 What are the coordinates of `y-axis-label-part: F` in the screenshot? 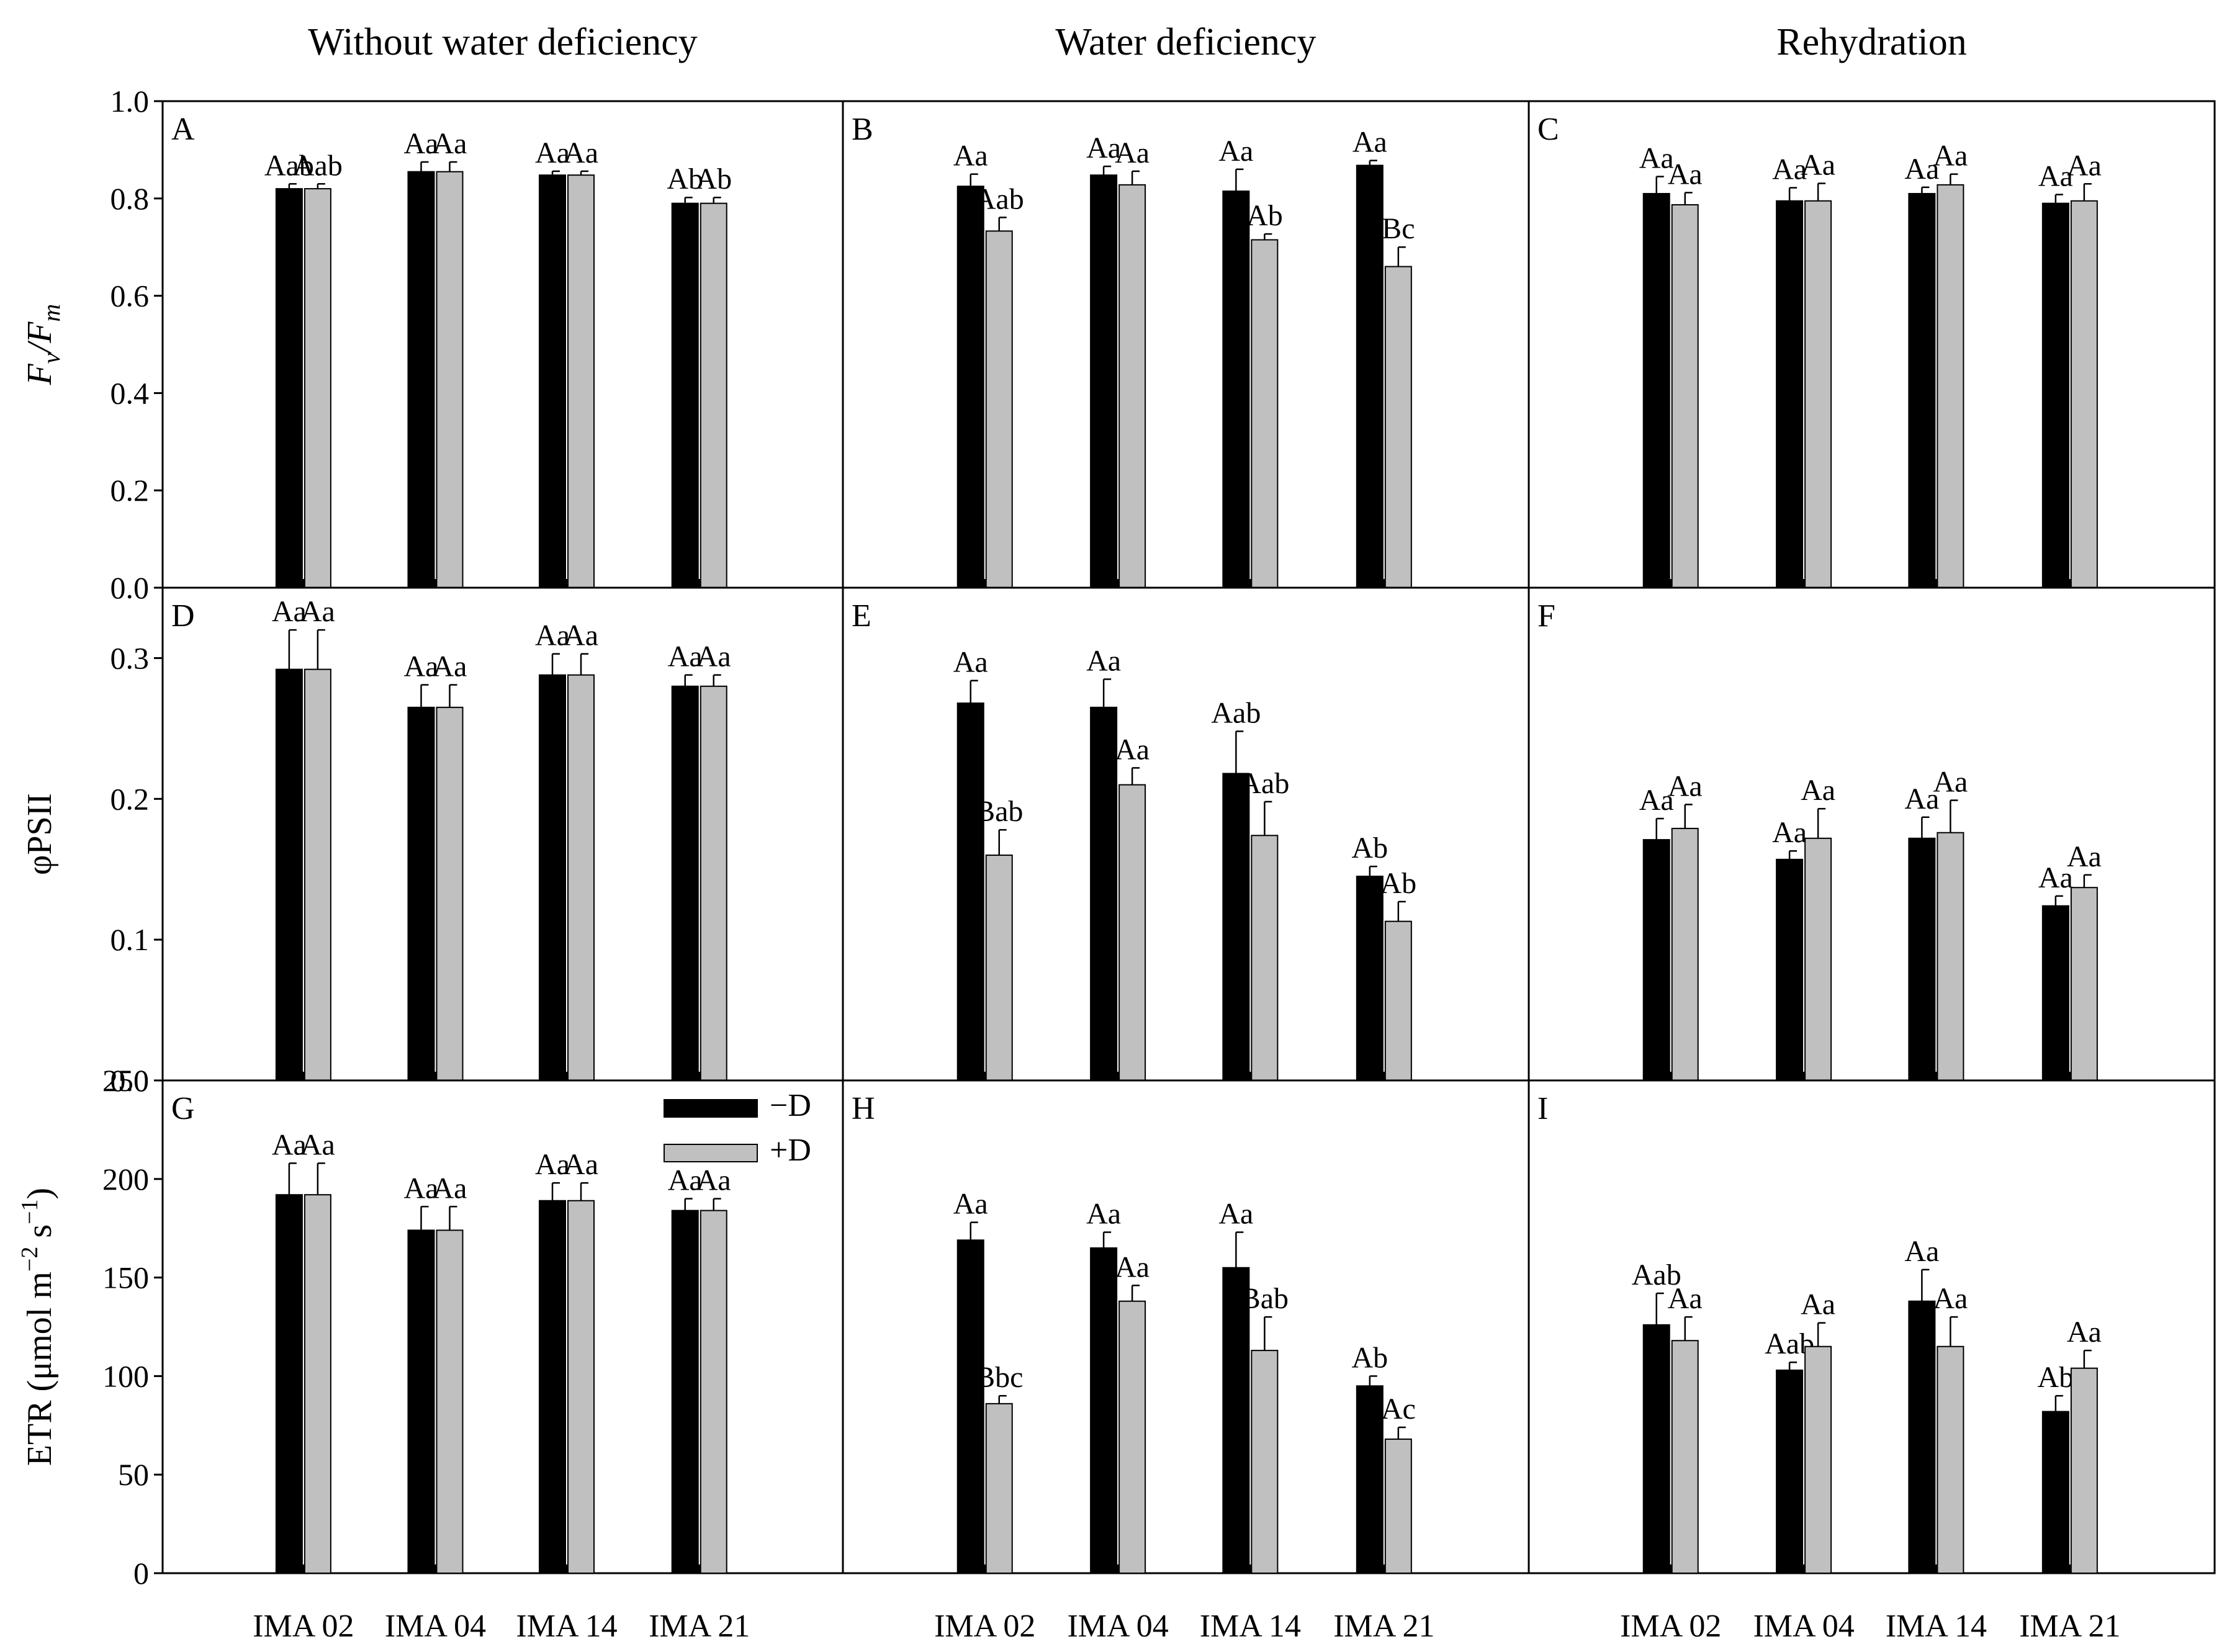 It's located at (40, 374).